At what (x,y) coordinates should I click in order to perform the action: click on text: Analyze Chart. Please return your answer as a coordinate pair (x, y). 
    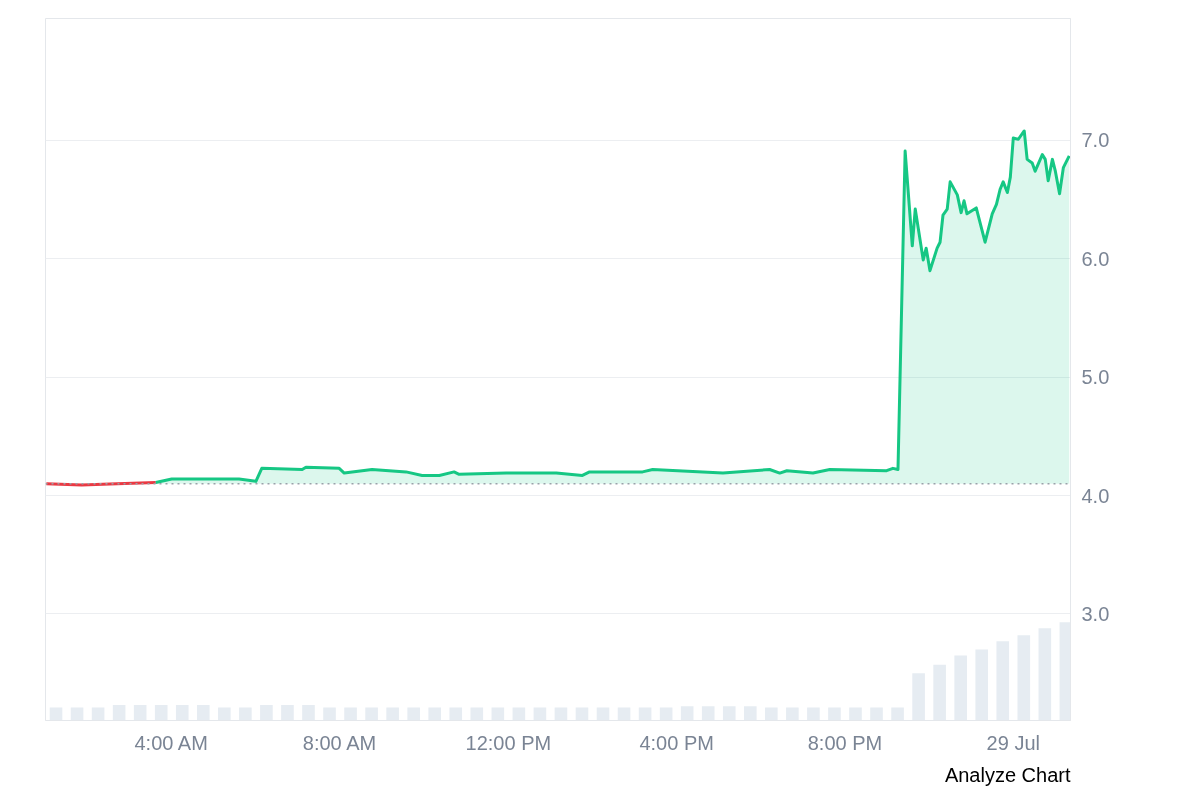
    Looking at the image, I should click on (1007, 774).